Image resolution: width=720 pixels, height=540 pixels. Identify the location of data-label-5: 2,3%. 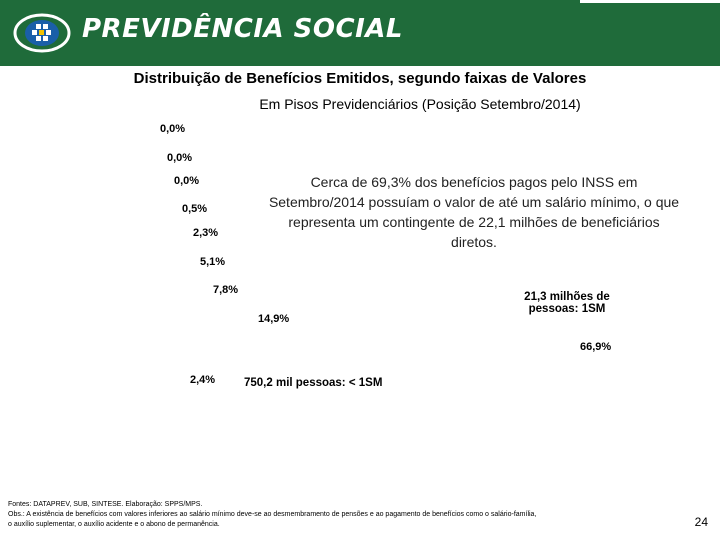
(206, 233).